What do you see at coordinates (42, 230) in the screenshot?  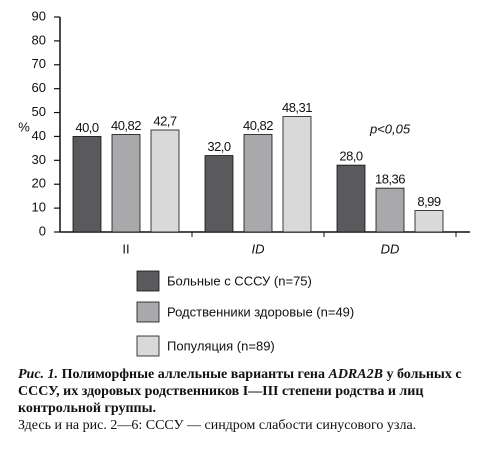 I see `y-tick-label: 0` at bounding box center [42, 230].